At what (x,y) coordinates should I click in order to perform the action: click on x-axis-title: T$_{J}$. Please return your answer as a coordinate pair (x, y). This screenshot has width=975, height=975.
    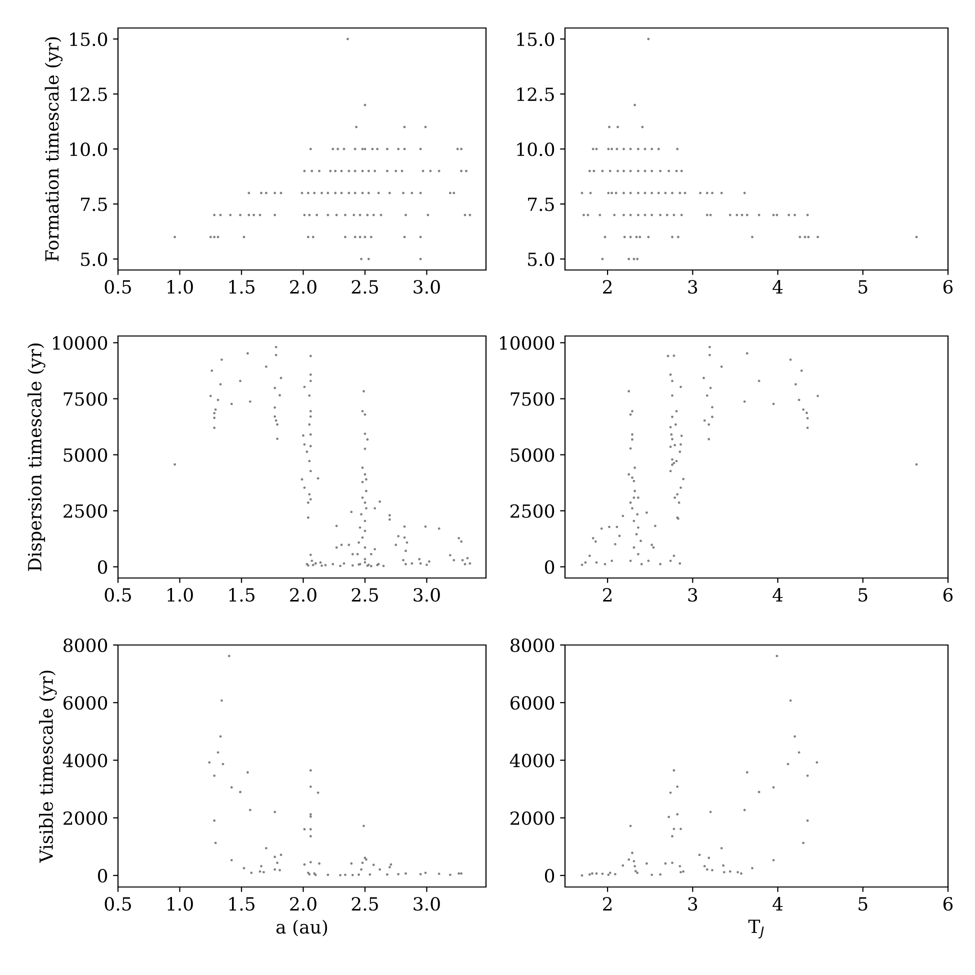
    Looking at the image, I should click on (756, 929).